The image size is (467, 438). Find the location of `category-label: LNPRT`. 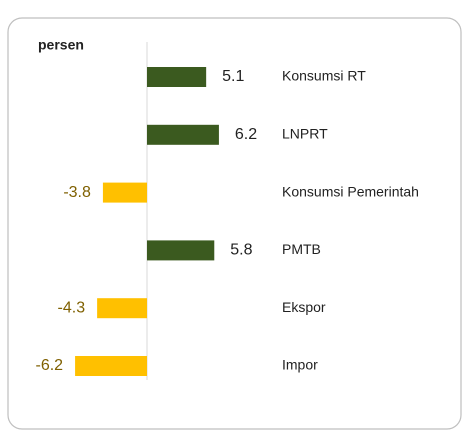

category-label: LNPRT is located at coordinates (305, 134).